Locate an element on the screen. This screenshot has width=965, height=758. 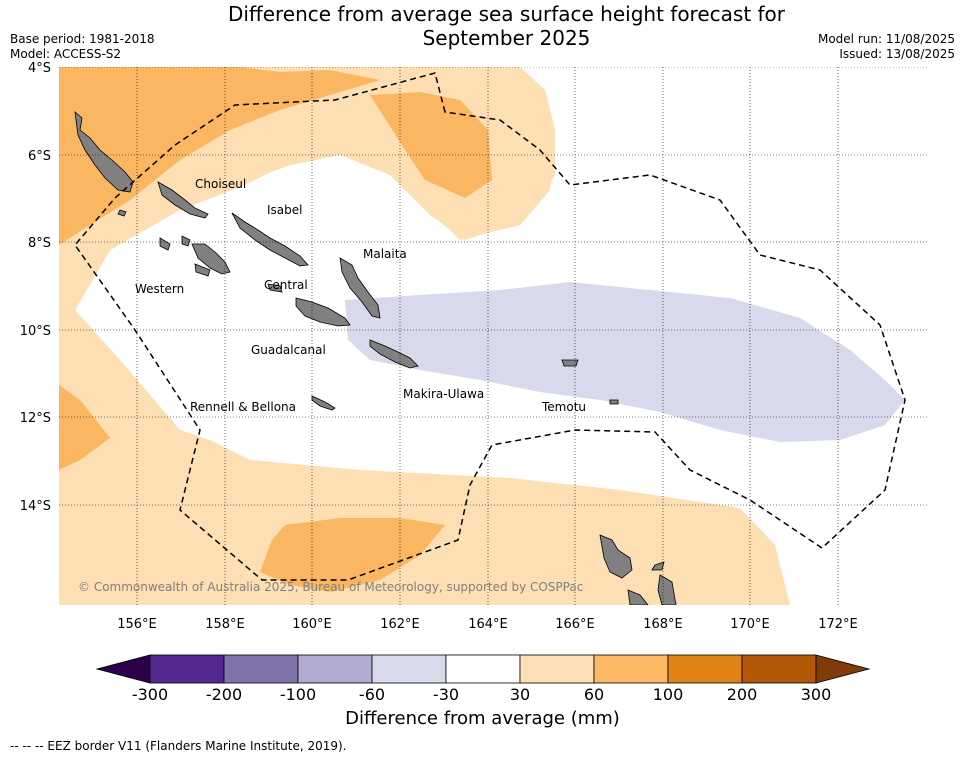
colorbar-tick: -30 is located at coordinates (446, 694).